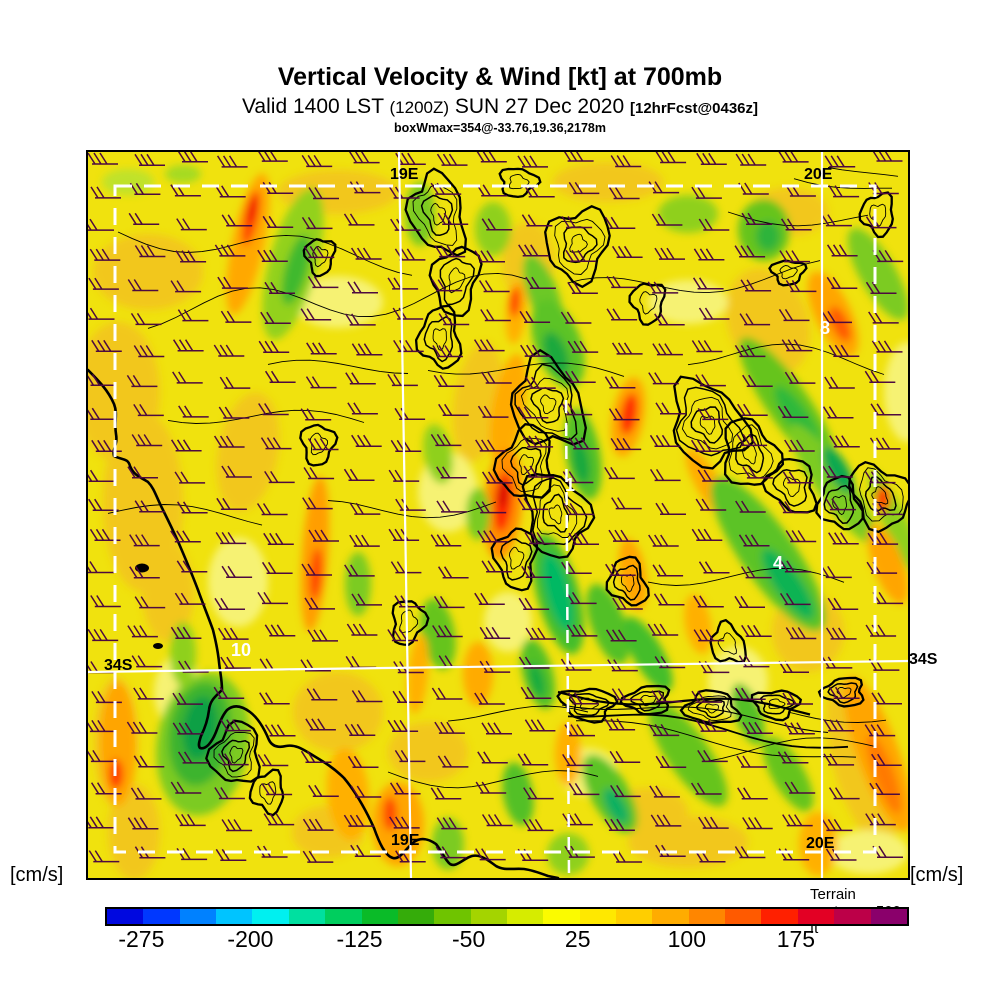 The height and width of the screenshot is (1000, 1000). What do you see at coordinates (778, 563) in the screenshot?
I see `region-label-4: 4` at bounding box center [778, 563].